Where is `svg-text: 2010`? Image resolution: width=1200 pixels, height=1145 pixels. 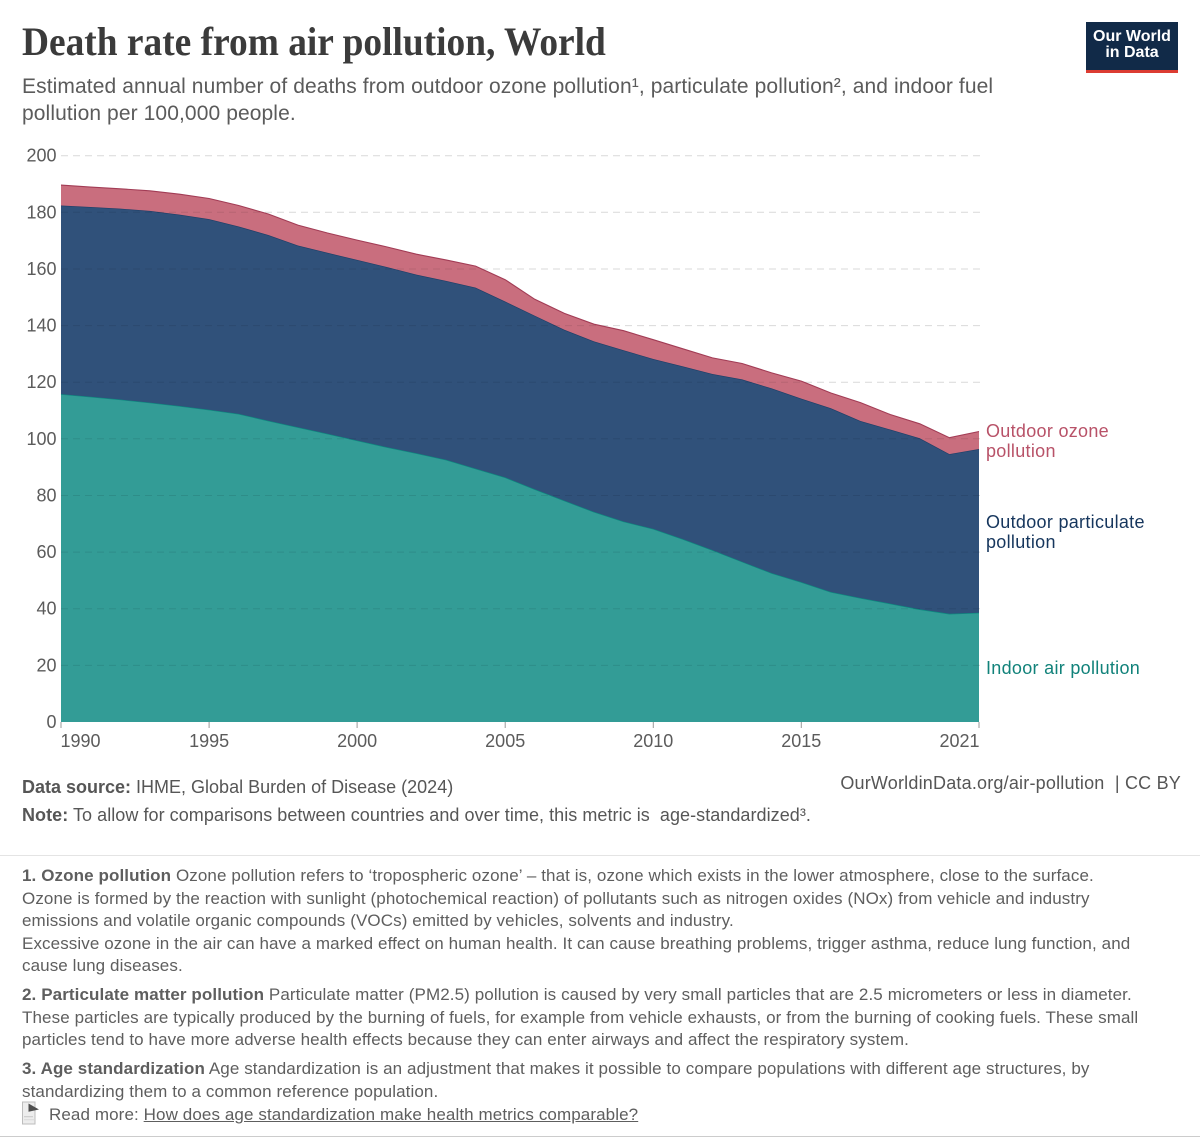
svg-text: 2010 is located at coordinates (653, 741).